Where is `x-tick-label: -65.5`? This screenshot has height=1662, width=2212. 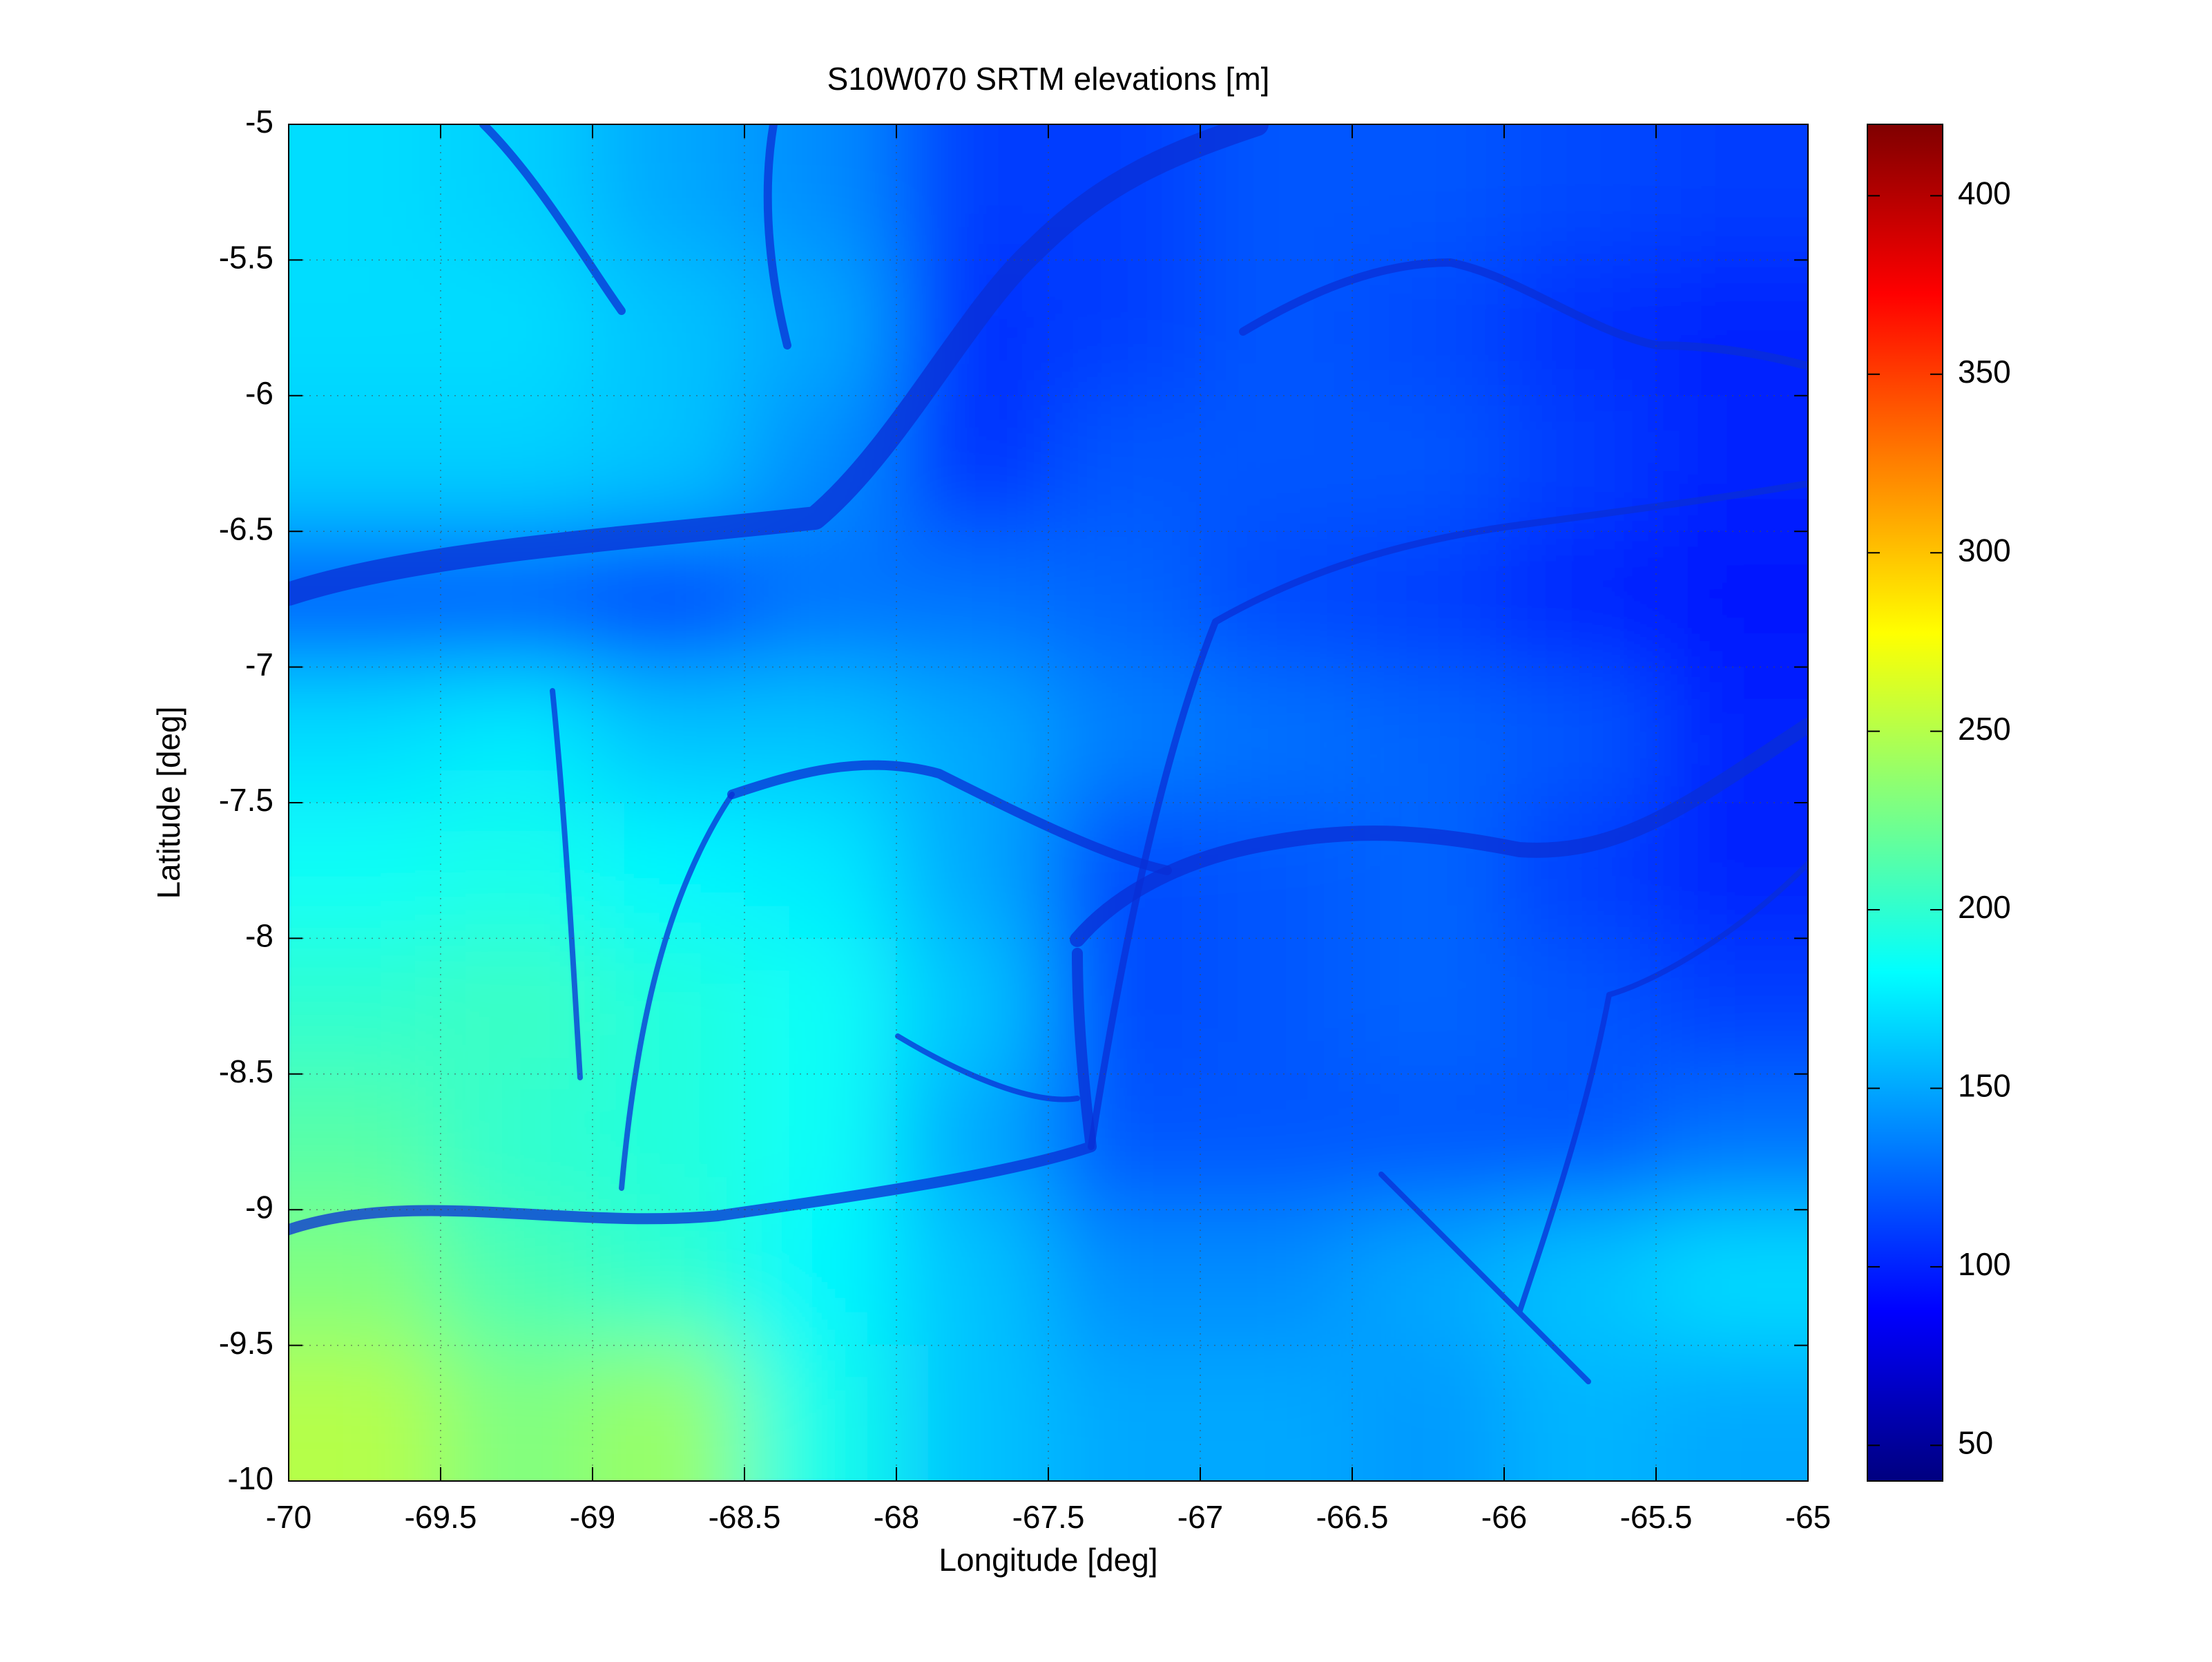 x-tick-label: -65.5 is located at coordinates (1657, 1517).